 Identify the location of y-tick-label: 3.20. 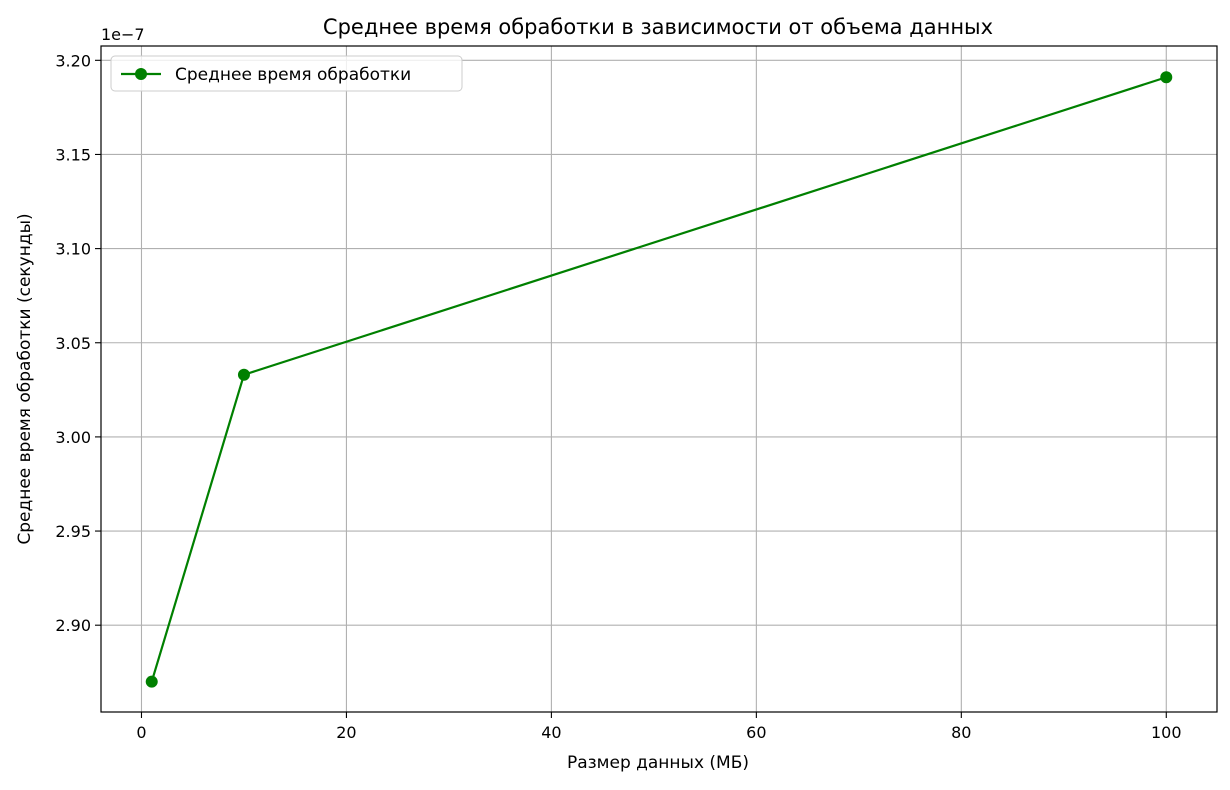
(73, 60).